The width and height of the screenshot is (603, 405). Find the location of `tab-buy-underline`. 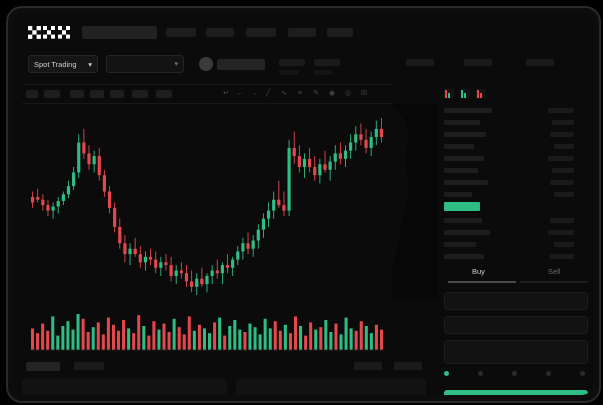

tab-buy-underline is located at coordinates (482, 282).